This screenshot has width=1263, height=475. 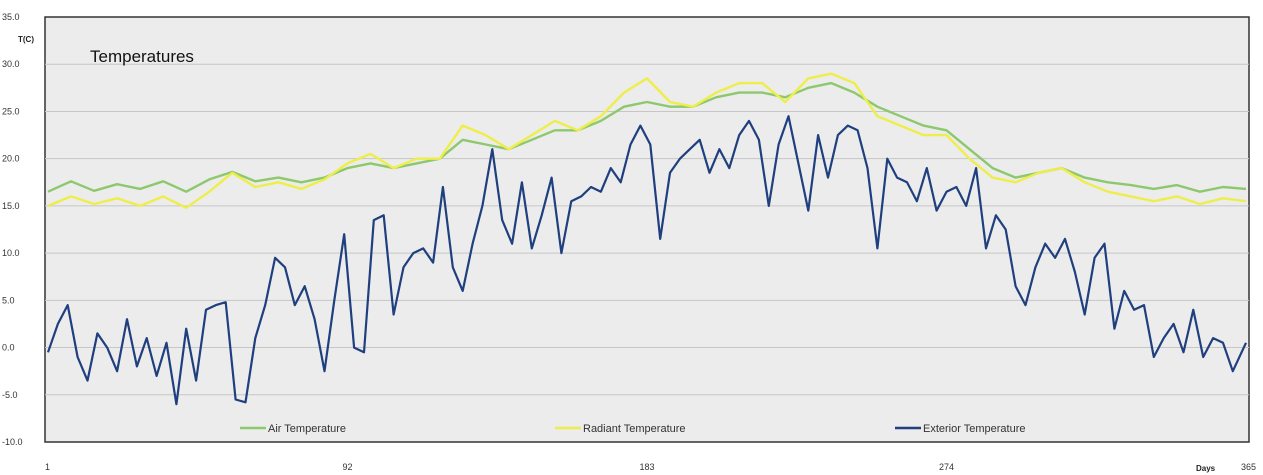 I want to click on x-axis-label: Days, so click(x=1206, y=468).